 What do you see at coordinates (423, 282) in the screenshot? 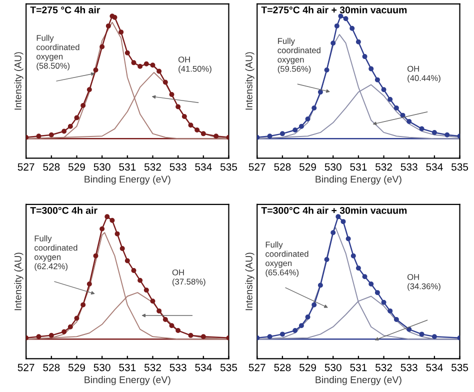
I see `annotation: OH (34.36%)` at bounding box center [423, 282].